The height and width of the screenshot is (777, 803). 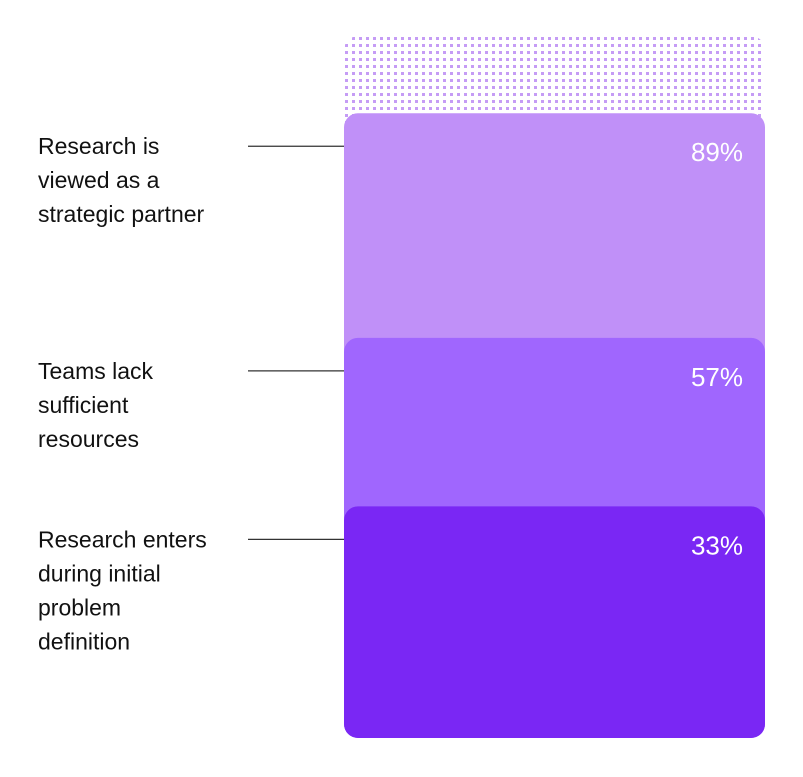 What do you see at coordinates (99, 573) in the screenshot?
I see `category-label: during initial` at bounding box center [99, 573].